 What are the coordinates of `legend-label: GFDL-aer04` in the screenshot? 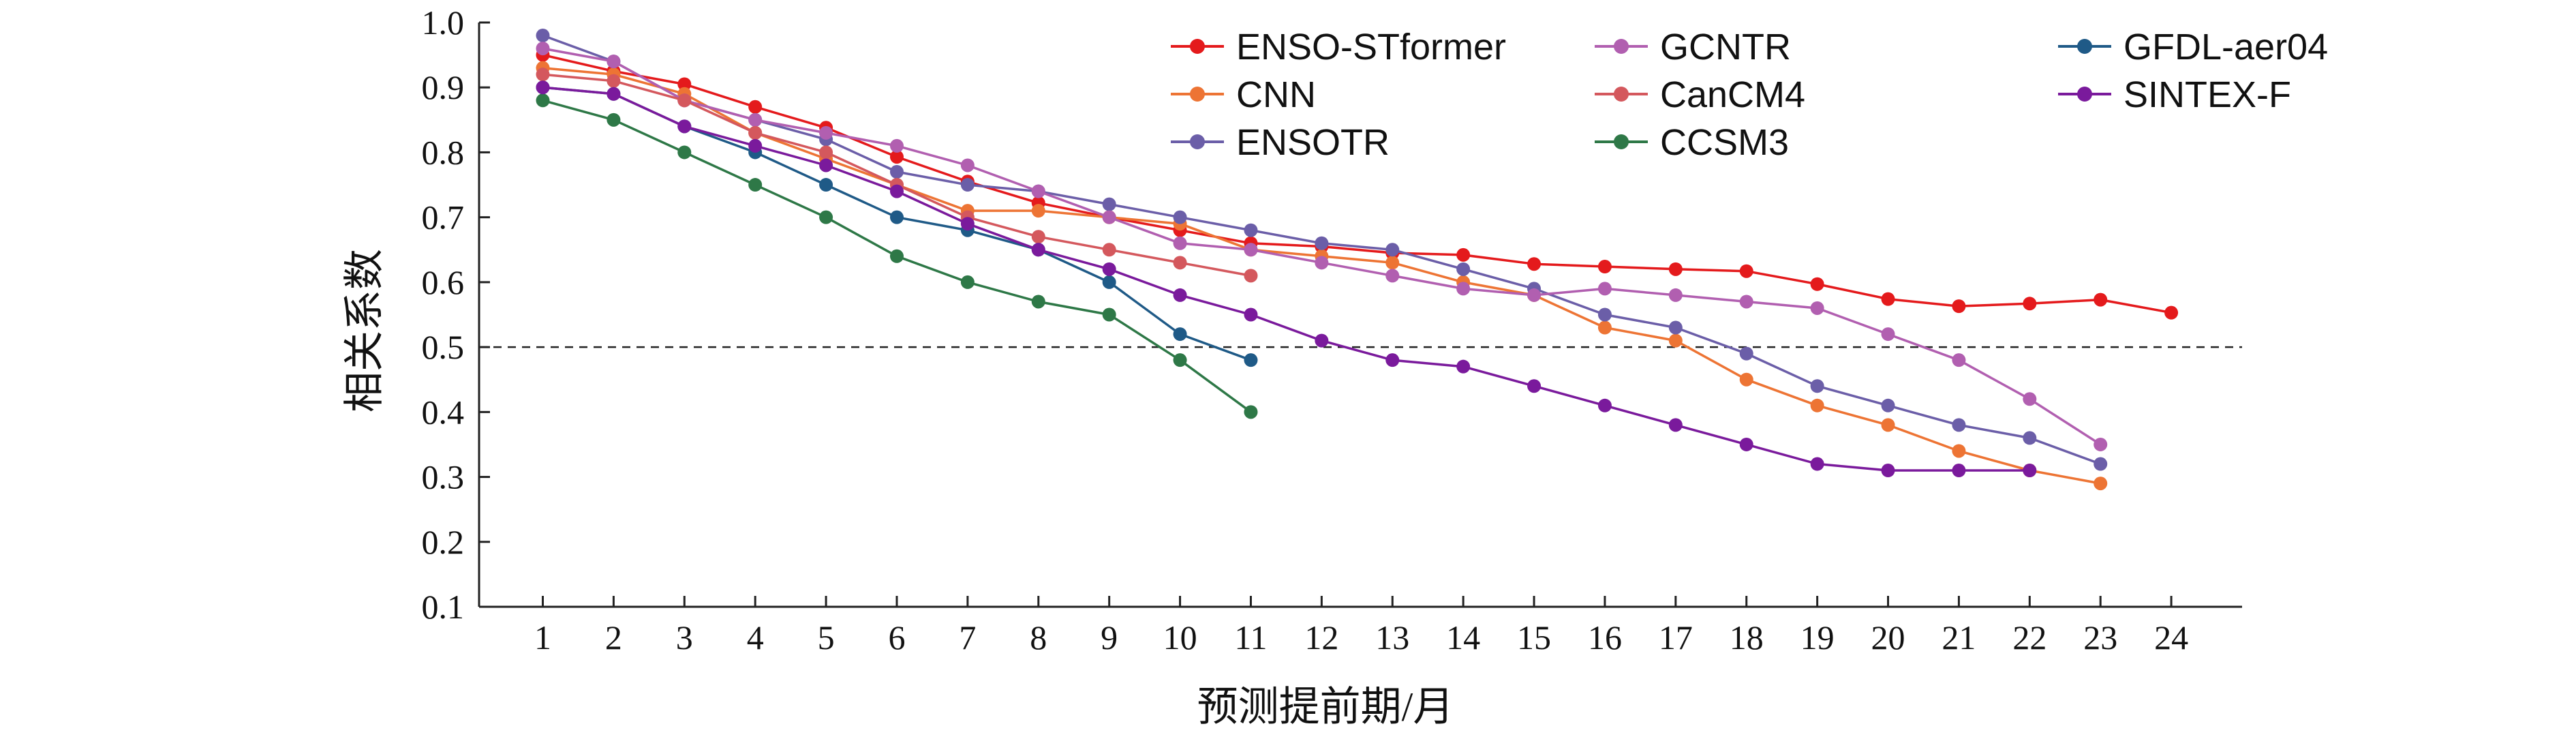 It's located at (2225, 47).